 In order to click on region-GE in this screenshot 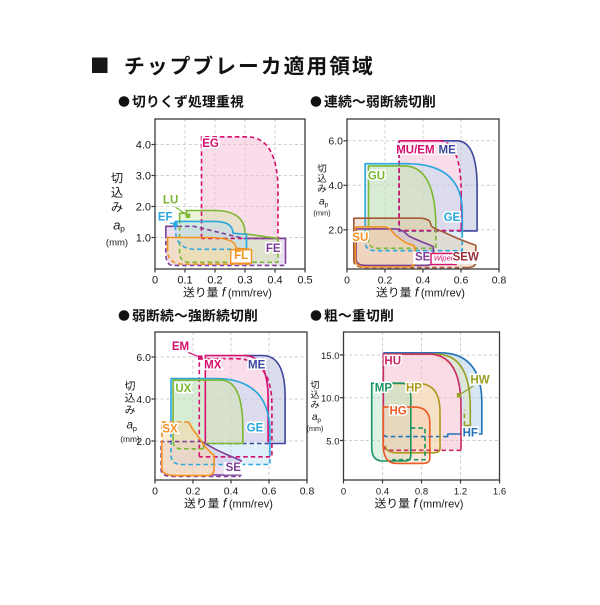, I will do `click(220, 421)`.